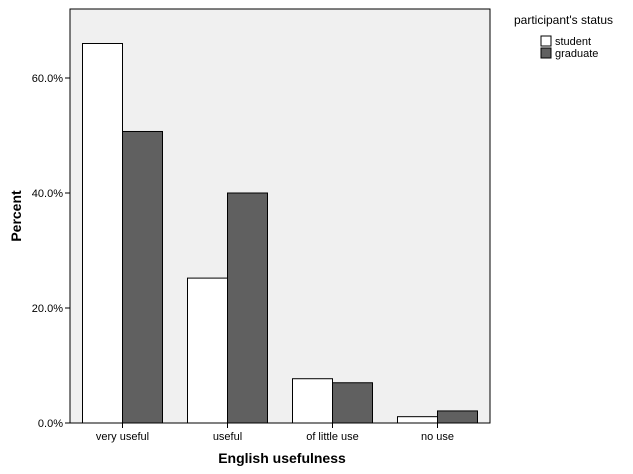  I want to click on legend-swatch-student, so click(546, 41).